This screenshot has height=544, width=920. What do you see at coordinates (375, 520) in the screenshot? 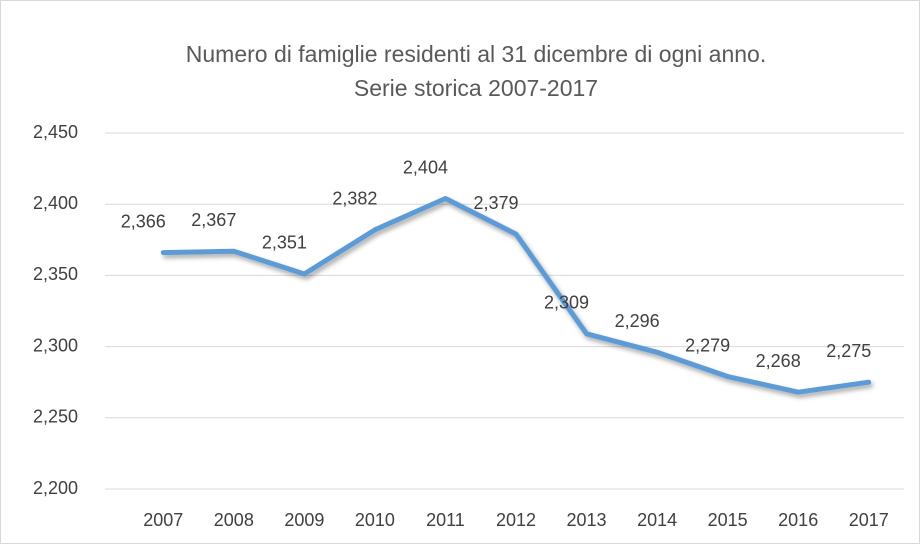
I see `x-tick-label: 2010` at bounding box center [375, 520].